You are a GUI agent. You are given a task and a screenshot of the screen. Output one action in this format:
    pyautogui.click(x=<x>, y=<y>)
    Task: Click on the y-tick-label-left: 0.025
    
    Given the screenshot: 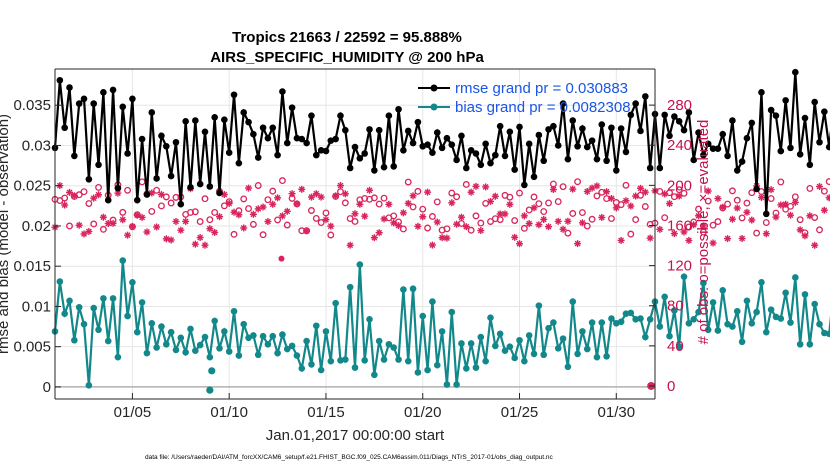 What is the action you would take?
    pyautogui.click(x=32, y=186)
    